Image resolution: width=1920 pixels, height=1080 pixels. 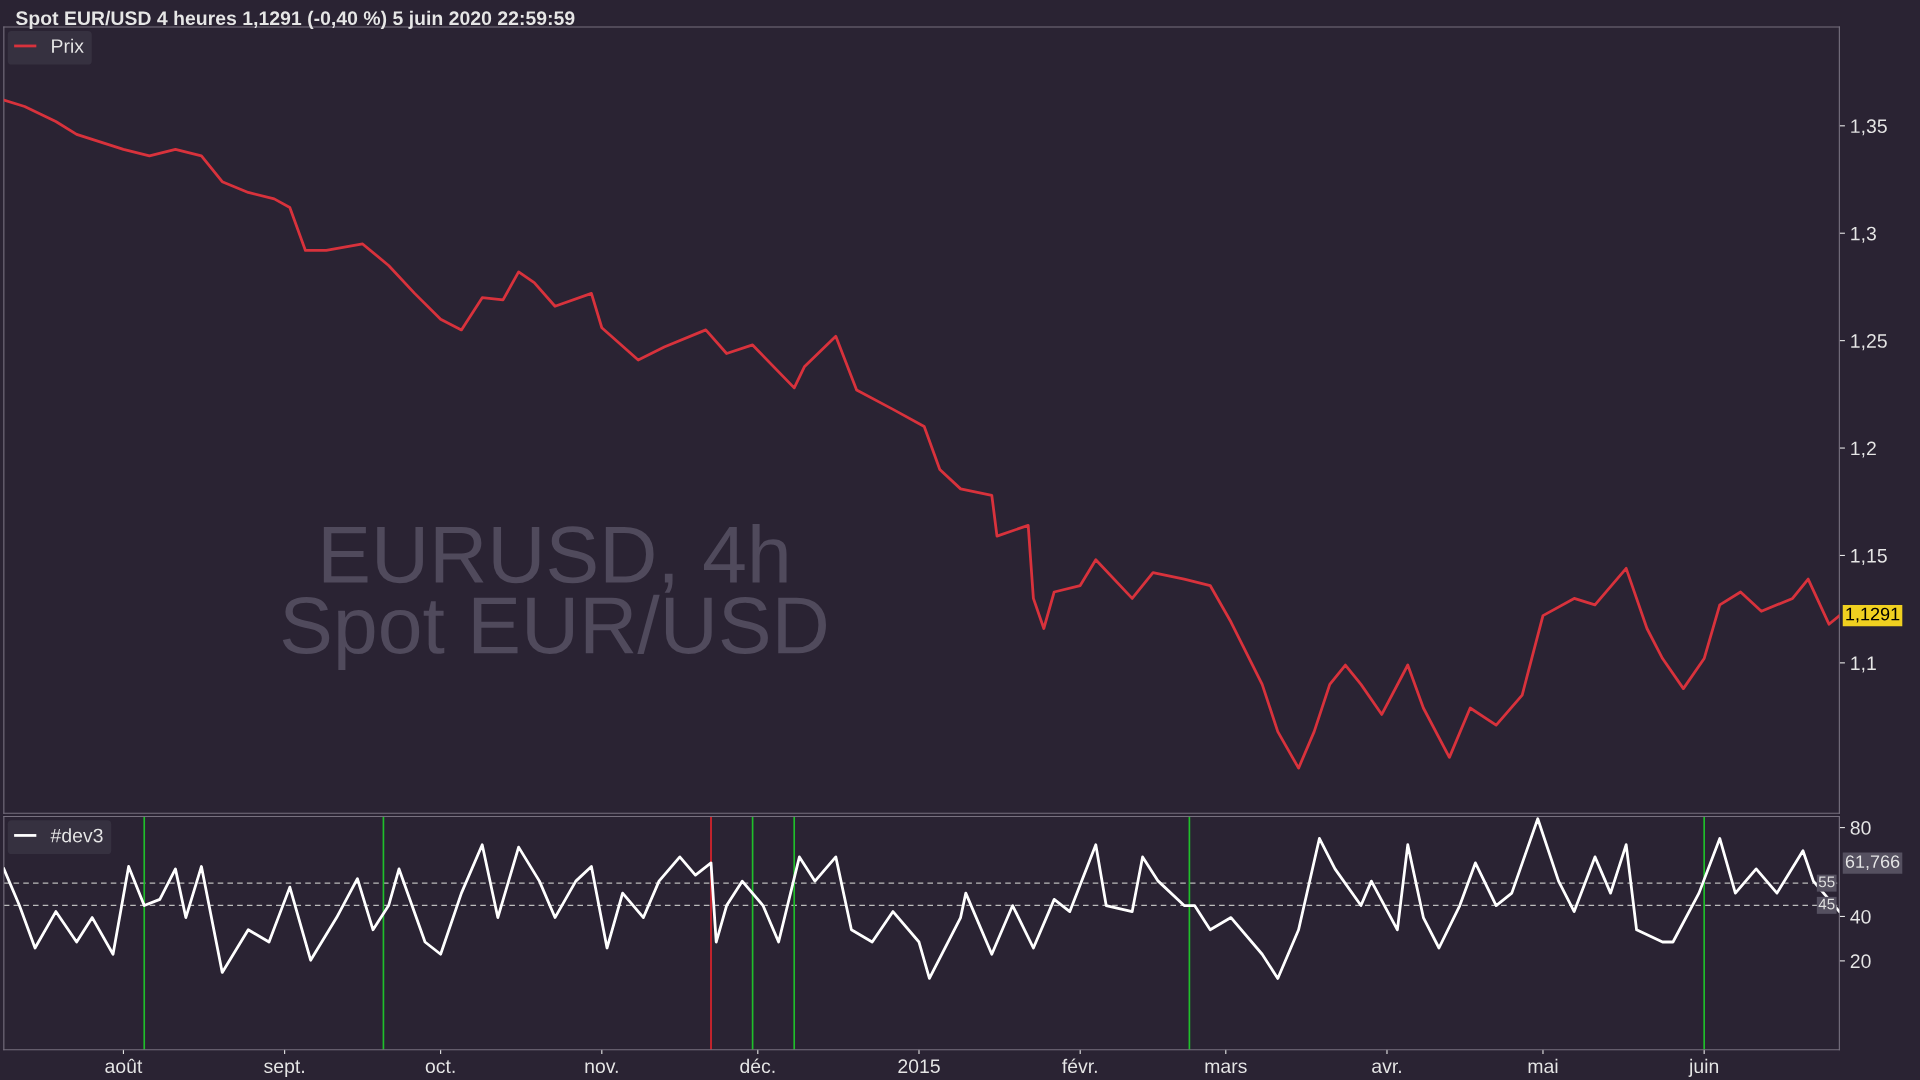 I want to click on y-tick-label: 1,25, so click(x=1869, y=342).